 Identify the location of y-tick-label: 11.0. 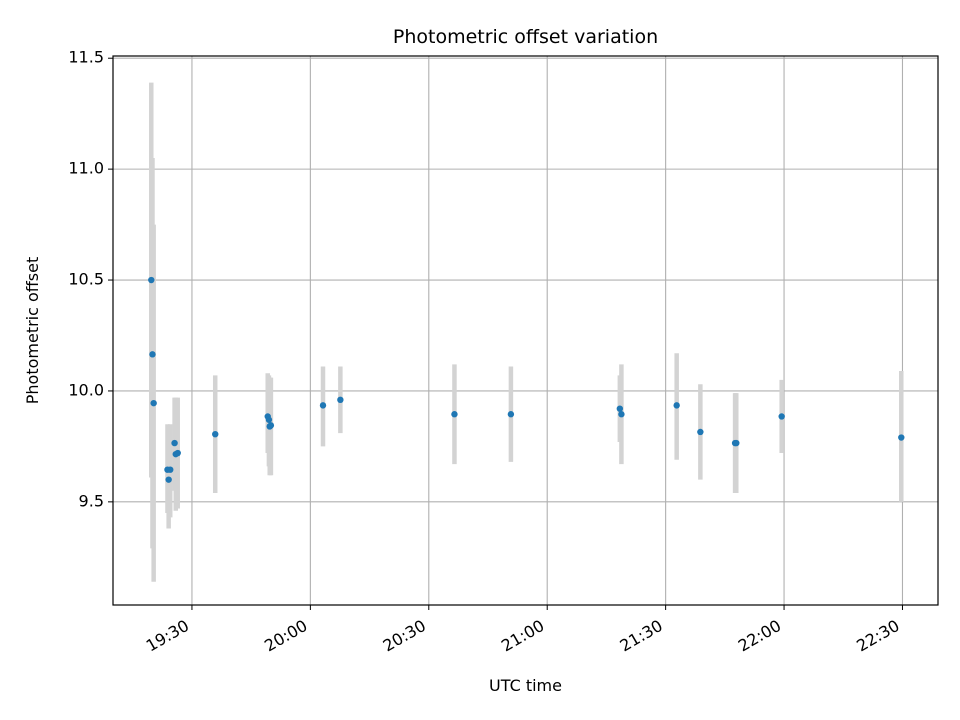
(86, 168).